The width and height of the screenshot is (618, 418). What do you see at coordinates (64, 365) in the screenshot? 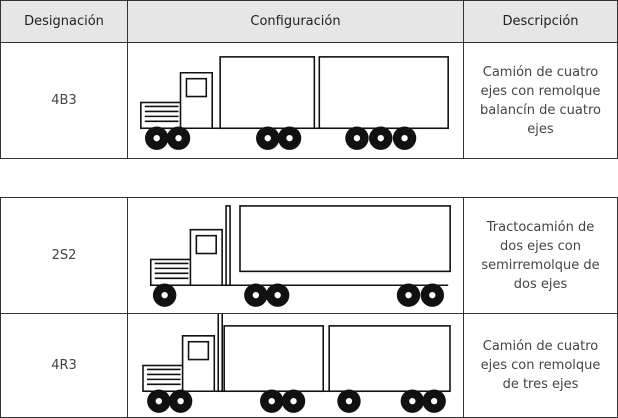
I see `designation: 4R3` at bounding box center [64, 365].